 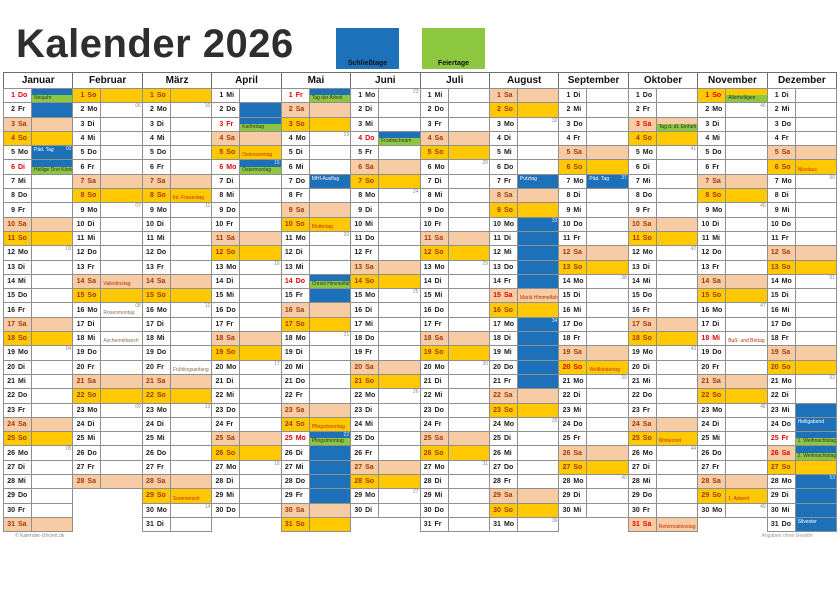 I want to click on day-number: 12, so click(x=774, y=253).